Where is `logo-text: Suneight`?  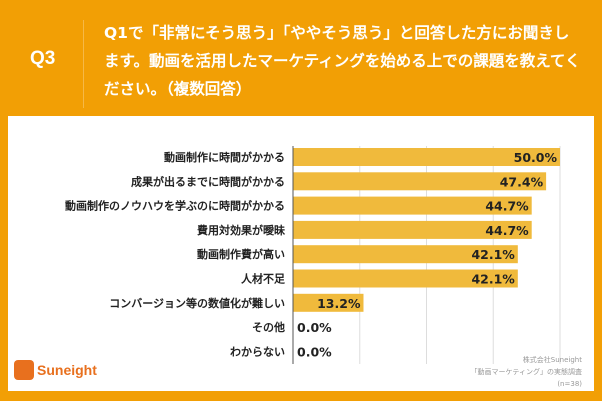
logo-text: Suneight is located at coordinates (67, 370).